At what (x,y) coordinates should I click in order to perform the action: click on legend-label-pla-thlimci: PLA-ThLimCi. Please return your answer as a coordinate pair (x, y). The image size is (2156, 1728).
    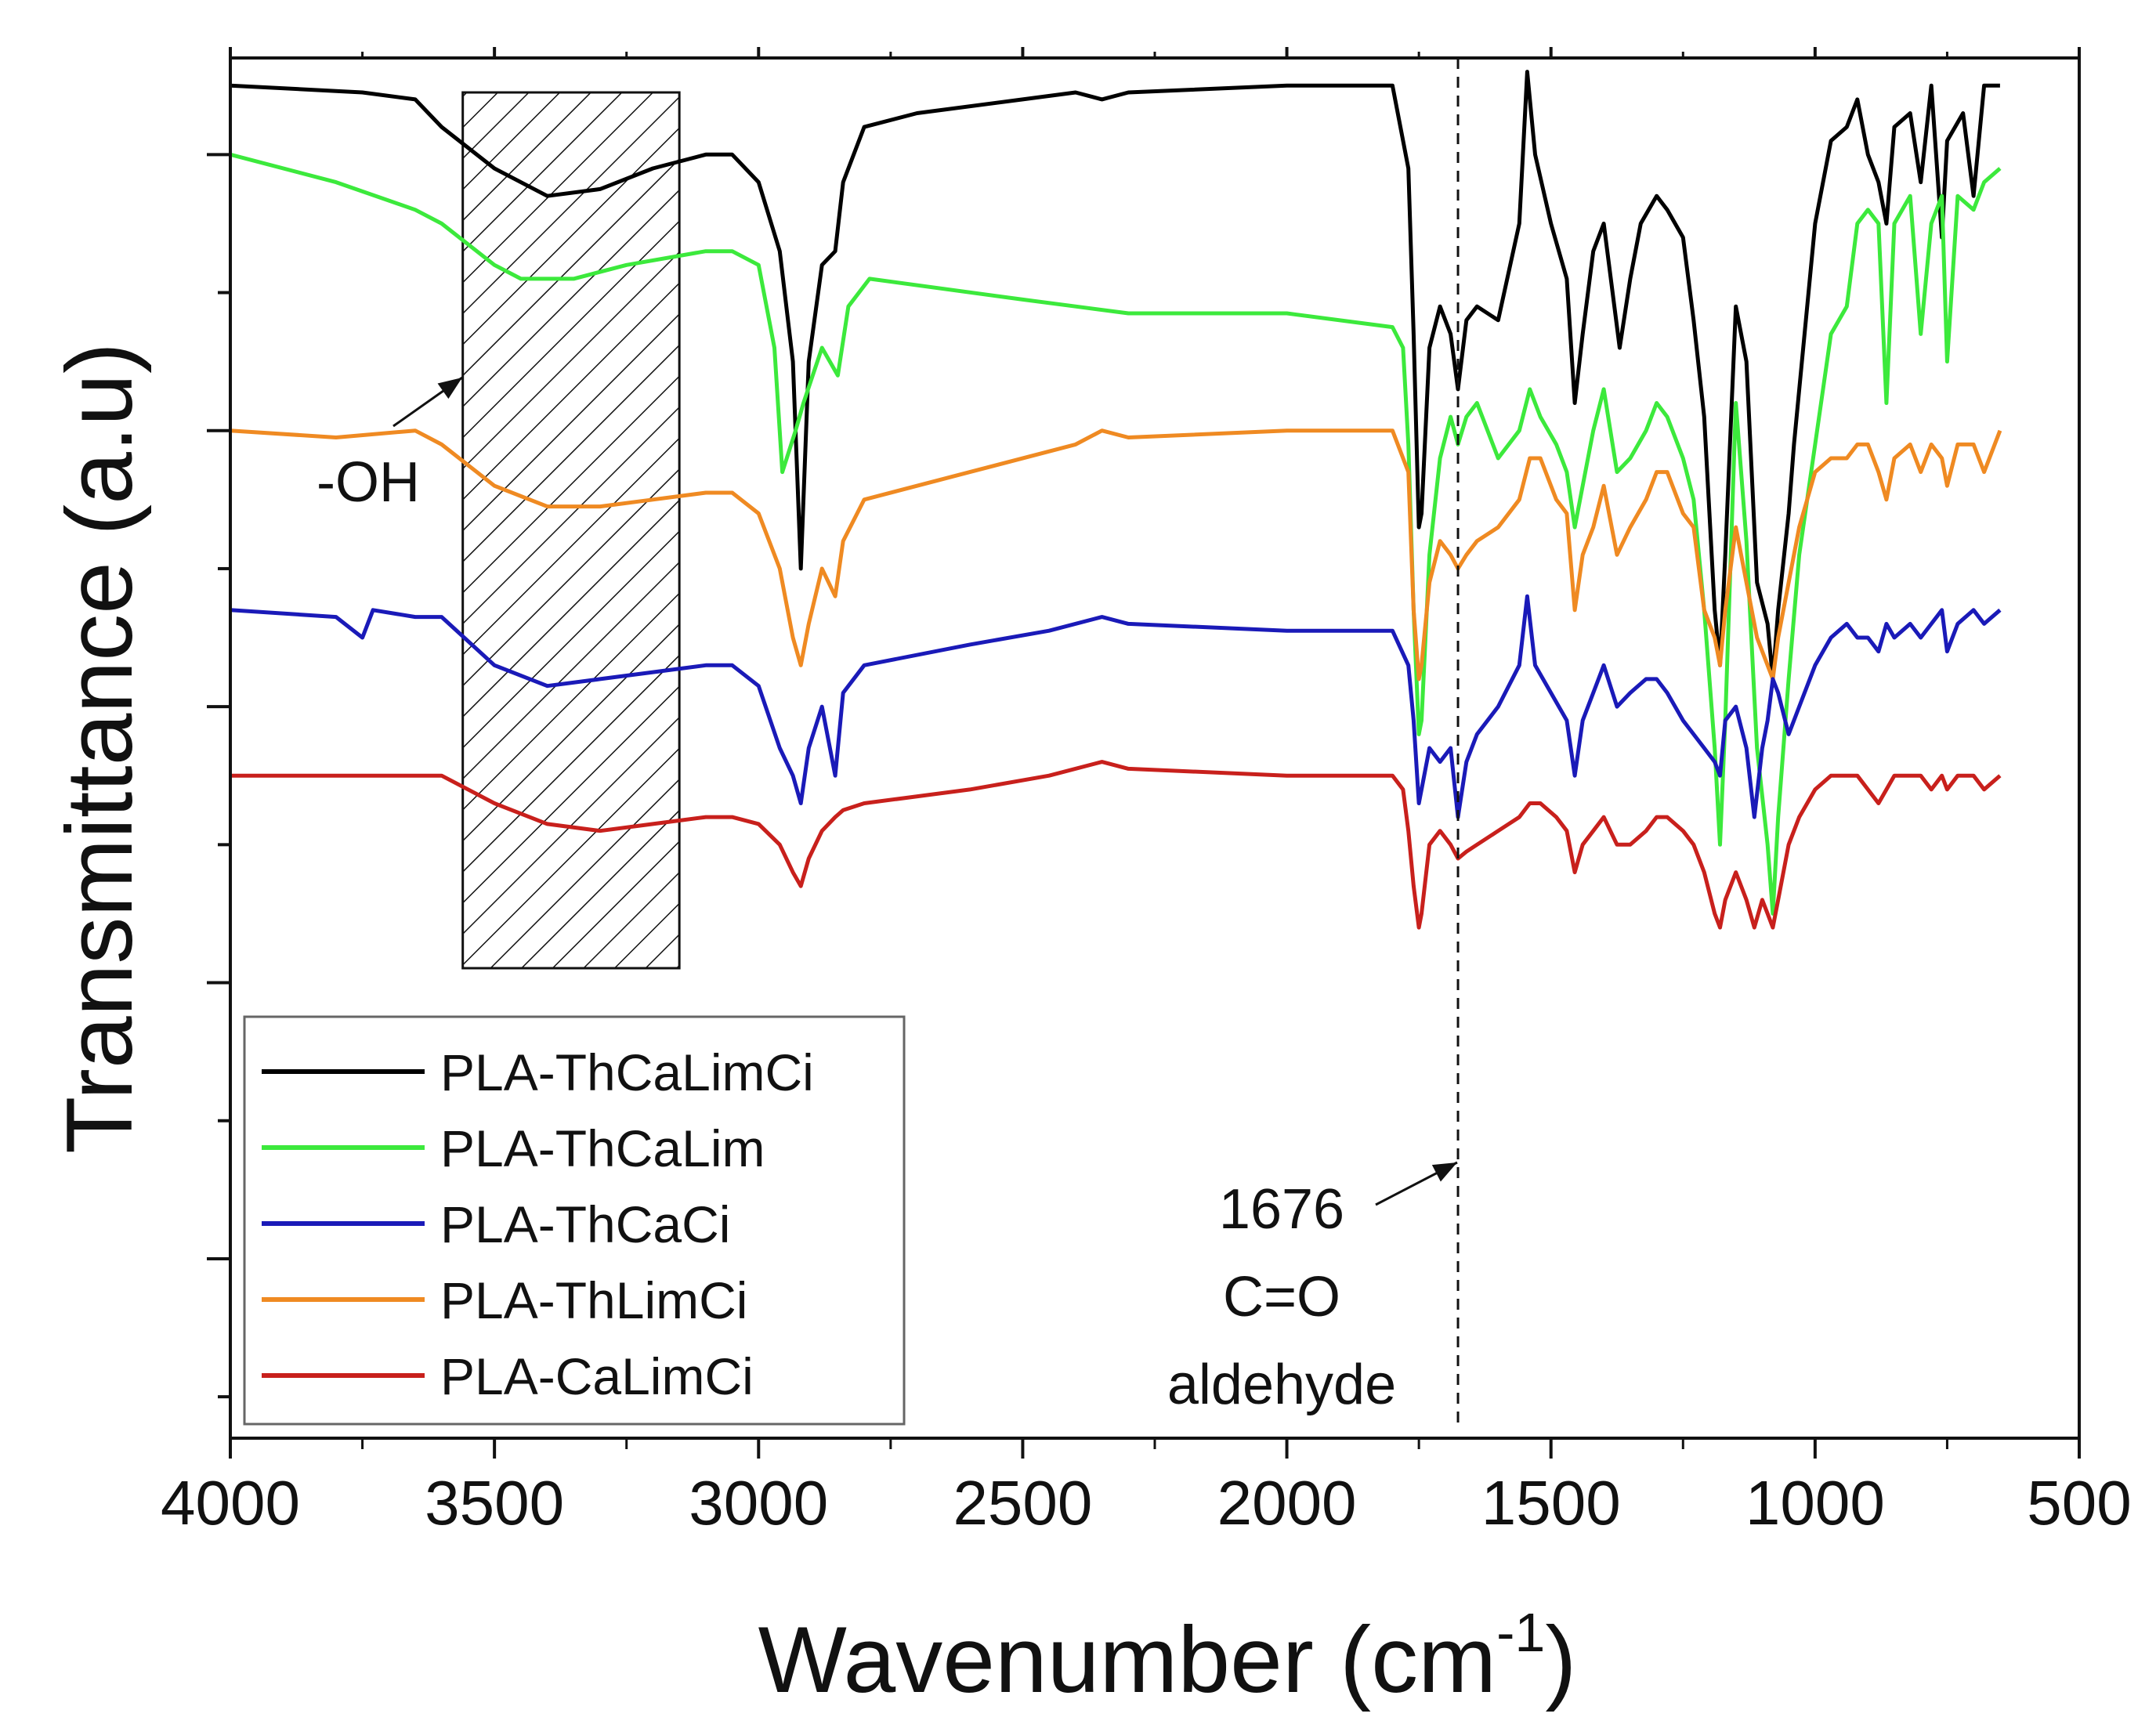
    Looking at the image, I should click on (593, 1300).